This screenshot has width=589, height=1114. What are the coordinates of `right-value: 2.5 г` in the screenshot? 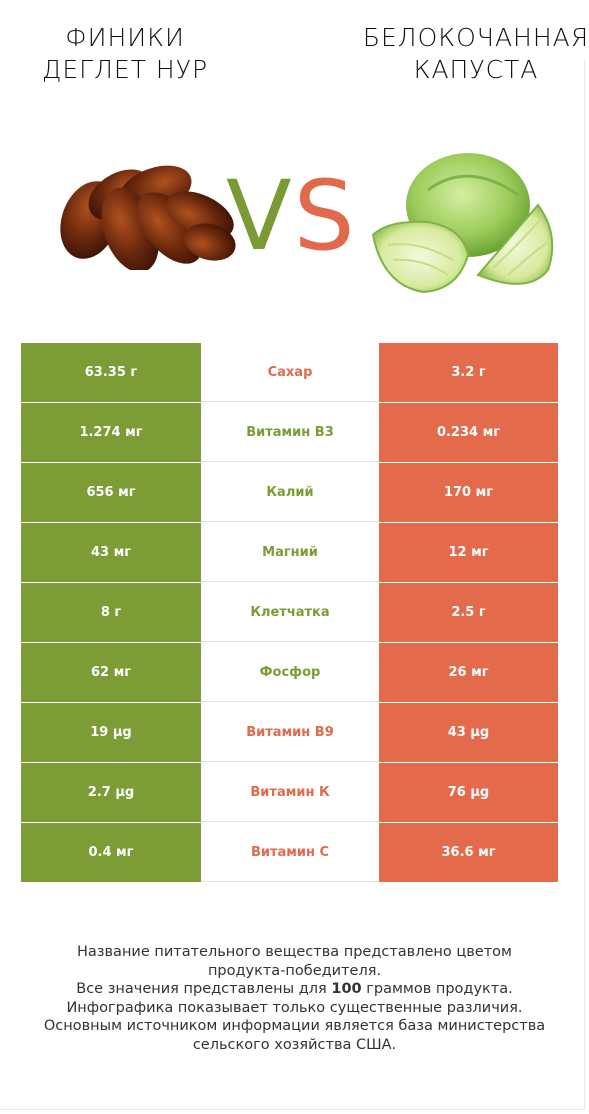 It's located at (468, 612).